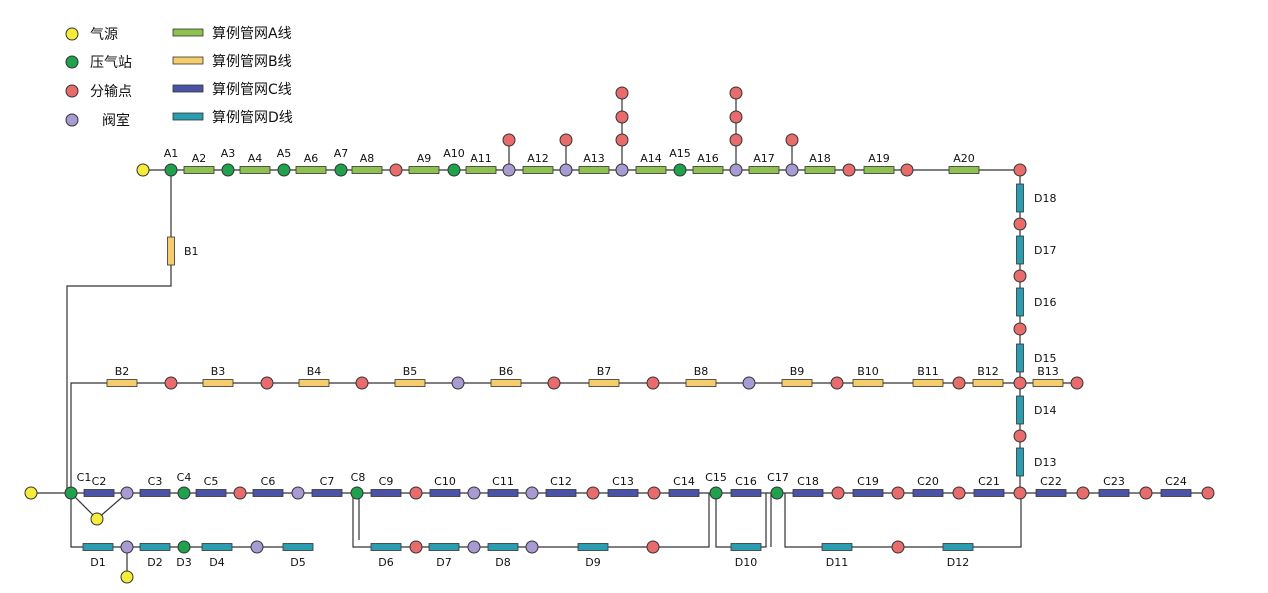 This screenshot has width=1268, height=593. Describe the element at coordinates (503, 481) in the screenshot. I see `segment-label-c11: C11` at that location.